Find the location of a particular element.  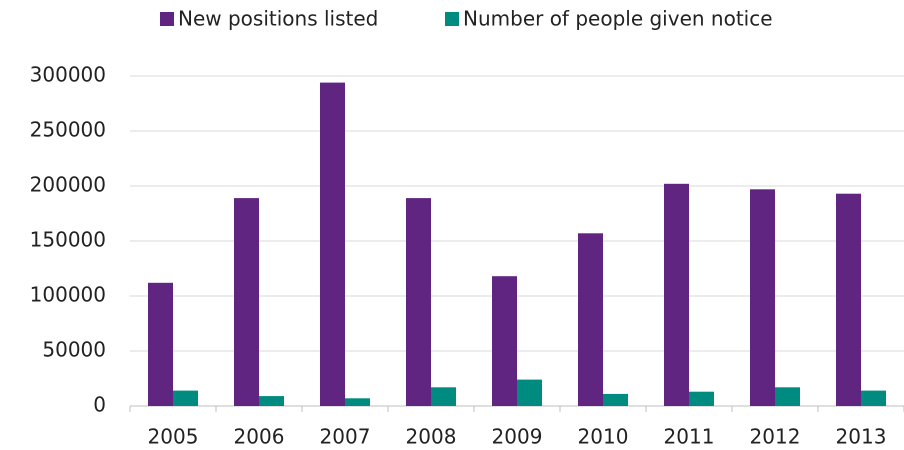

y-tick-label: 50000 is located at coordinates (74, 350).